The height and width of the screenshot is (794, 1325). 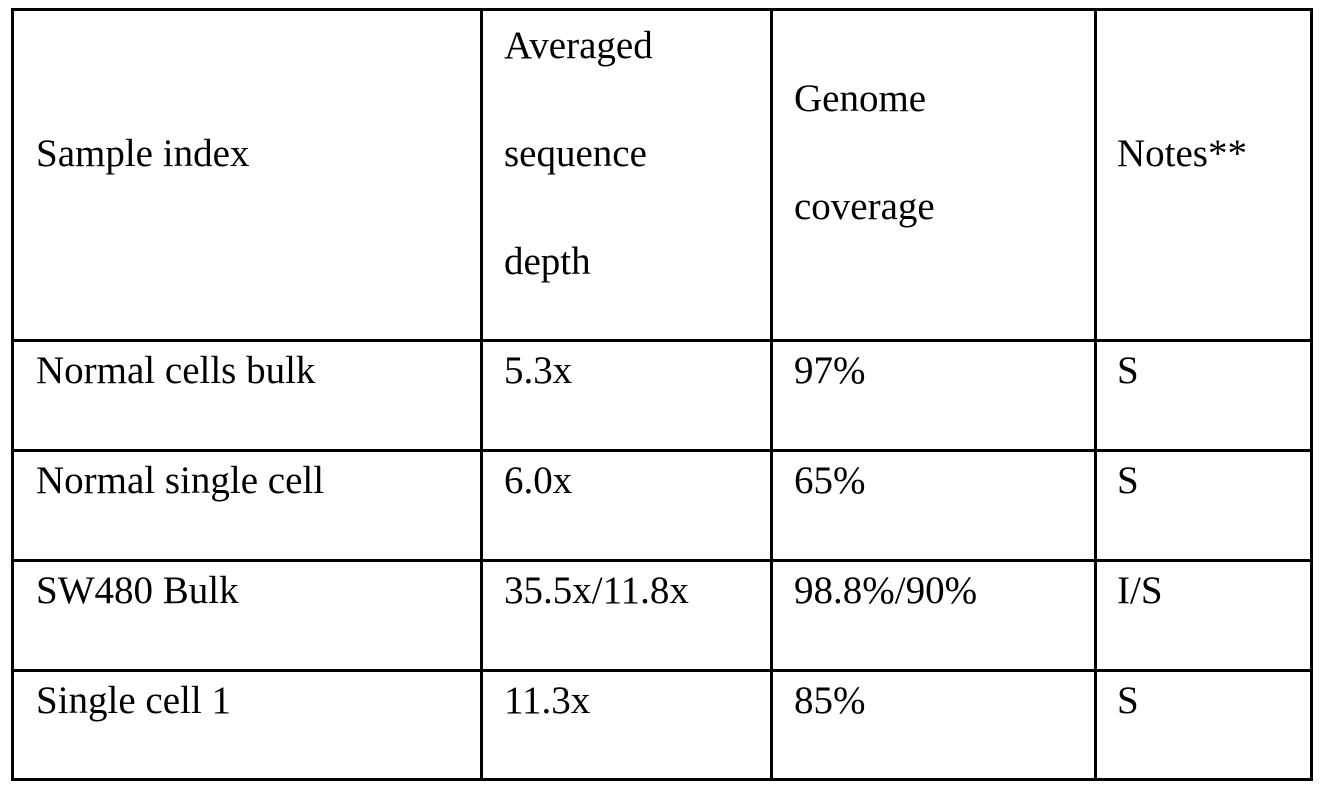 I want to click on table-cell: 11.3x, so click(x=547, y=700).